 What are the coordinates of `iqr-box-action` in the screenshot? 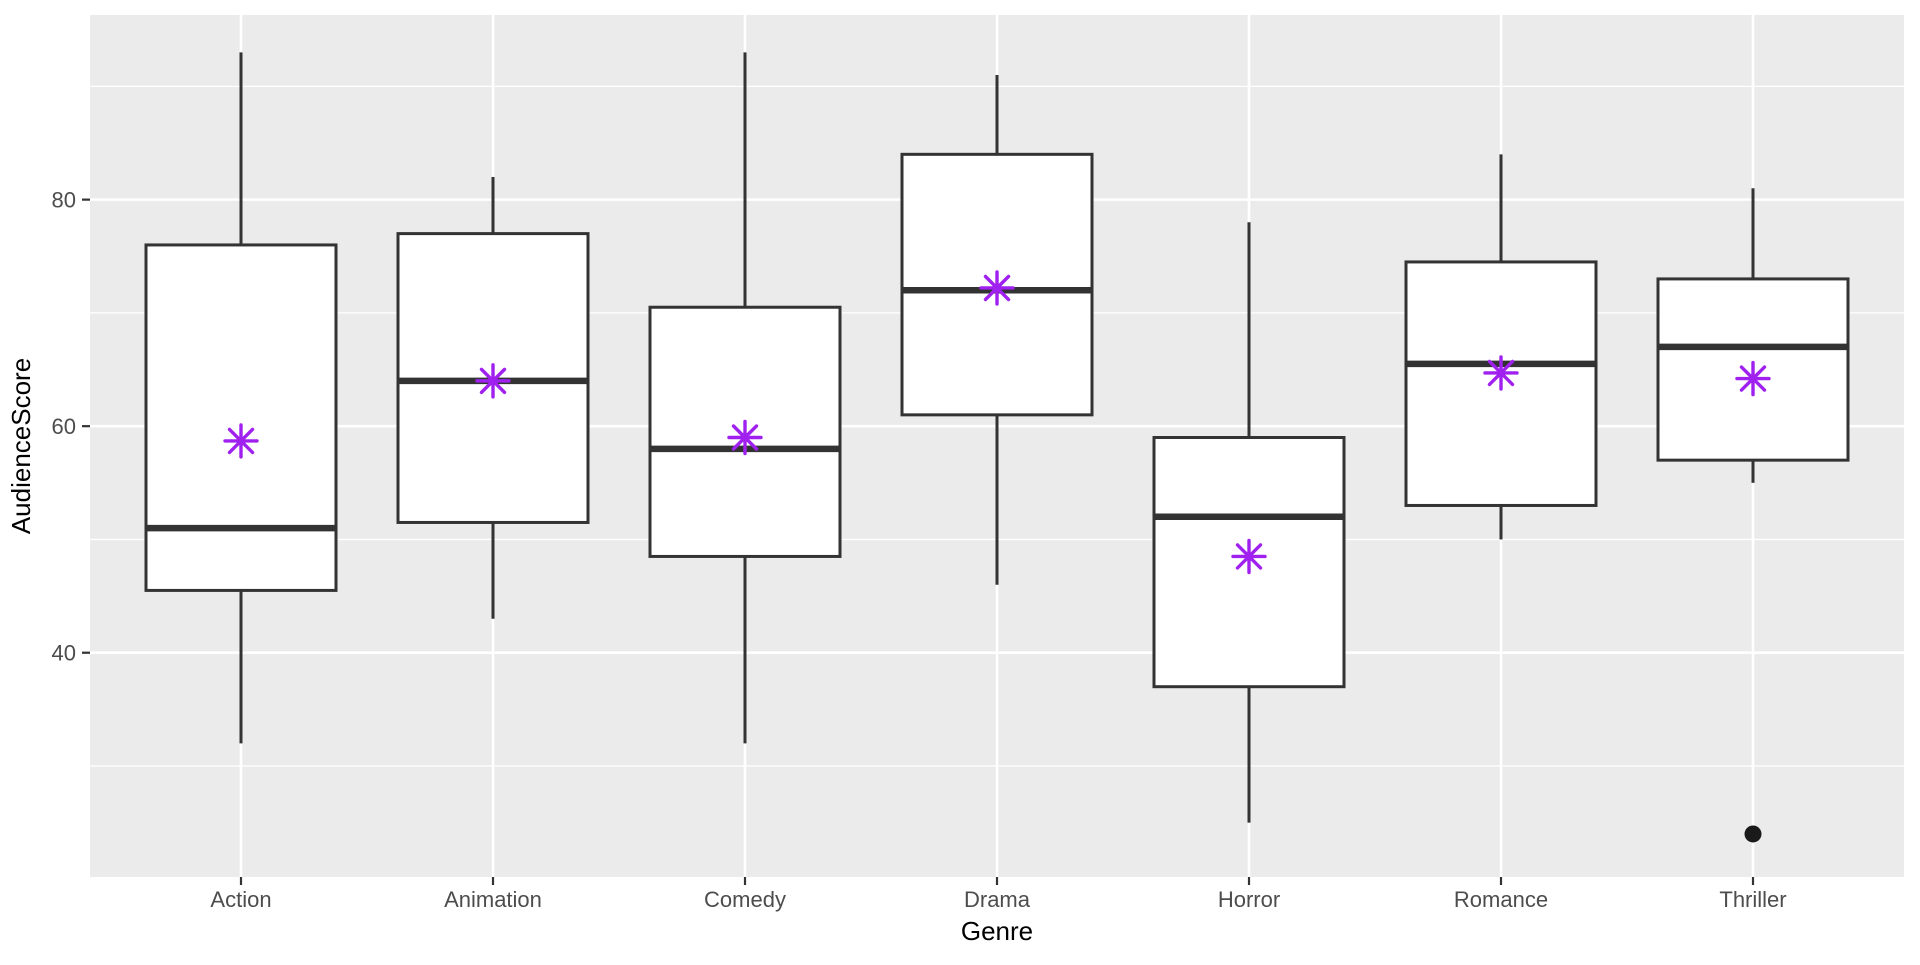 It's located at (241, 417).